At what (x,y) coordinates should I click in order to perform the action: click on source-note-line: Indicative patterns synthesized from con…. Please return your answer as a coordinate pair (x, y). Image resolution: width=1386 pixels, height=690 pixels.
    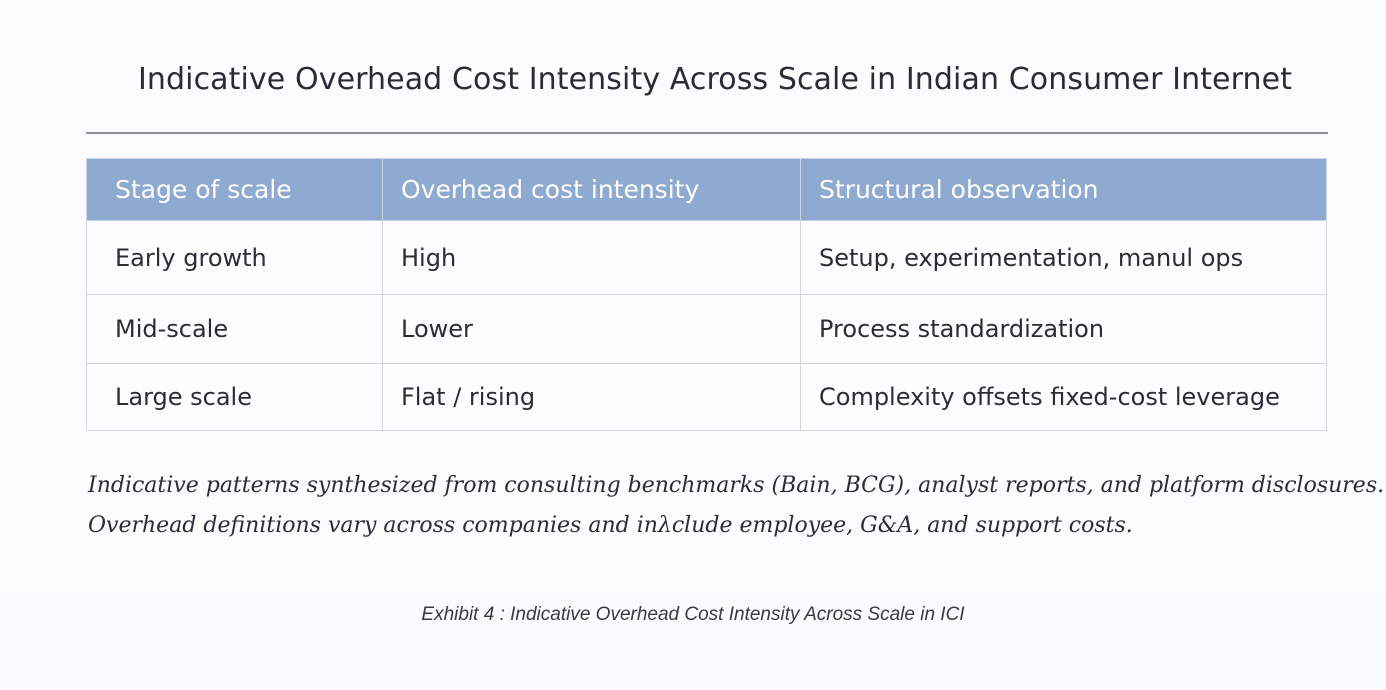
    Looking at the image, I should click on (736, 485).